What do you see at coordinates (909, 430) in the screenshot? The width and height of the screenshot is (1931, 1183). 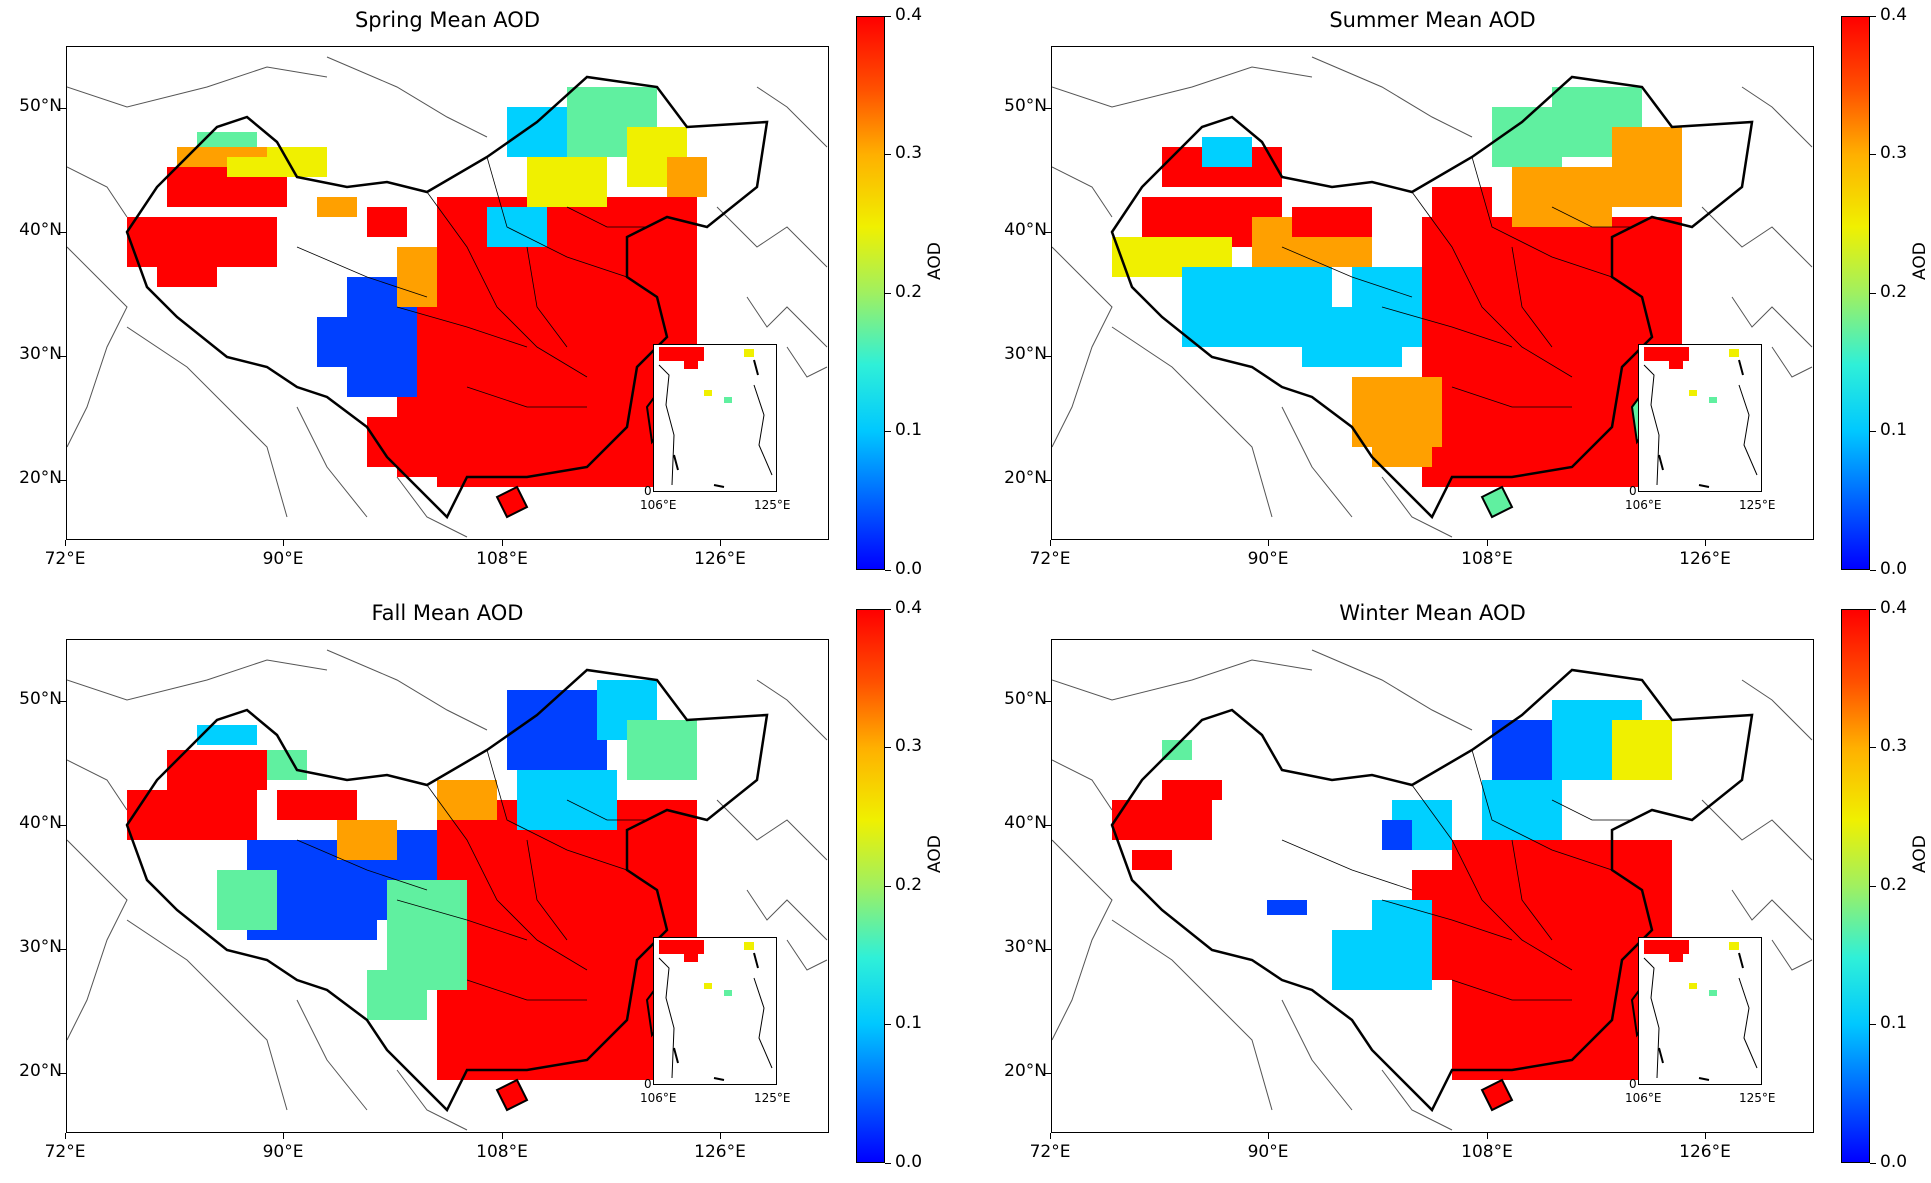 I see `colorbar-tick-label: 0.1` at bounding box center [909, 430].